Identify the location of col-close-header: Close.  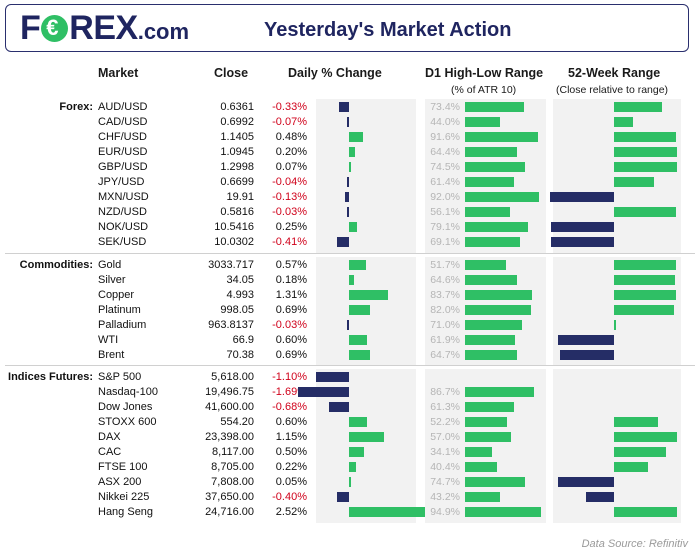
(231, 73).